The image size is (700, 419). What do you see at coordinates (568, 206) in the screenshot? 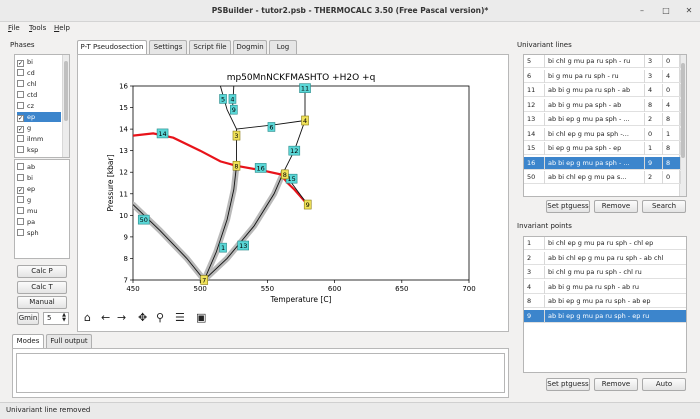
I see `univariant-set-ptguess-button: Set ptguess` at bounding box center [568, 206].